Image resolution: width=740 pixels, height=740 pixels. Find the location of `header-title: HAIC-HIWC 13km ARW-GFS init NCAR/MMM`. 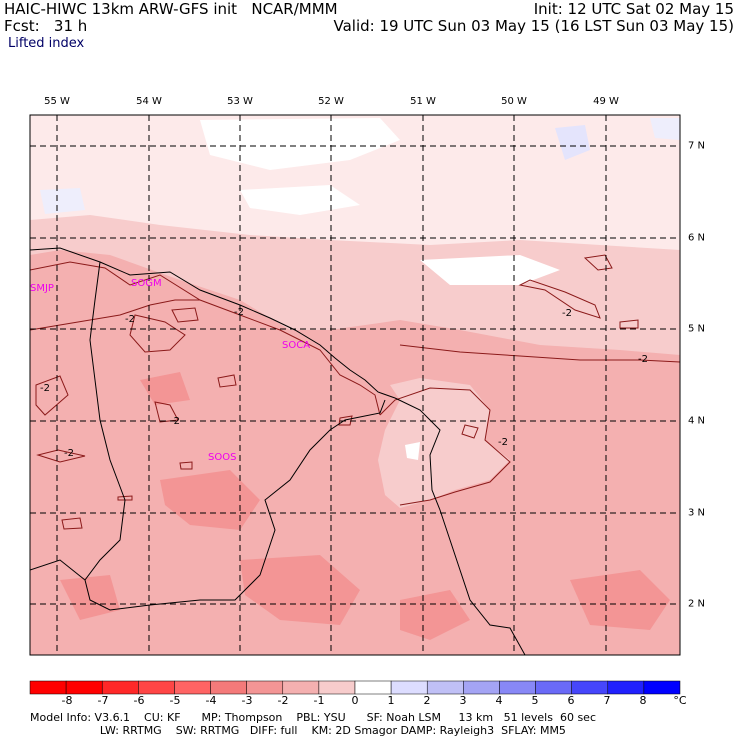

header-title: HAIC-HIWC 13km ARW-GFS init NCAR/MMM is located at coordinates (171, 9).